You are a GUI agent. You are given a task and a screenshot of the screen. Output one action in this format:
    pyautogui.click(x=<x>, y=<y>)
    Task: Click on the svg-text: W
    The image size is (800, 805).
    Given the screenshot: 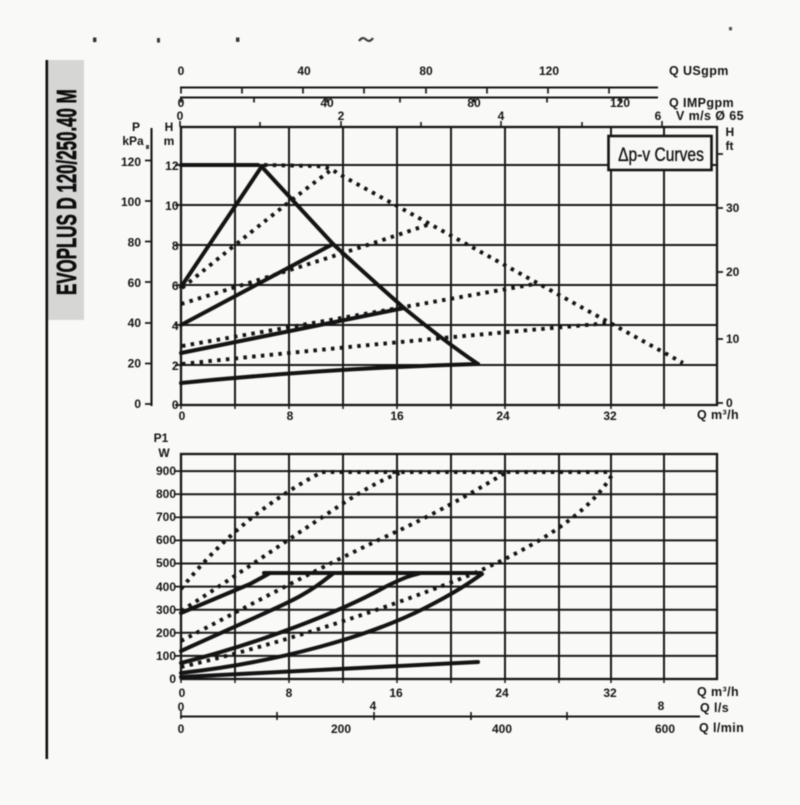 What is the action you would take?
    pyautogui.click(x=164, y=453)
    